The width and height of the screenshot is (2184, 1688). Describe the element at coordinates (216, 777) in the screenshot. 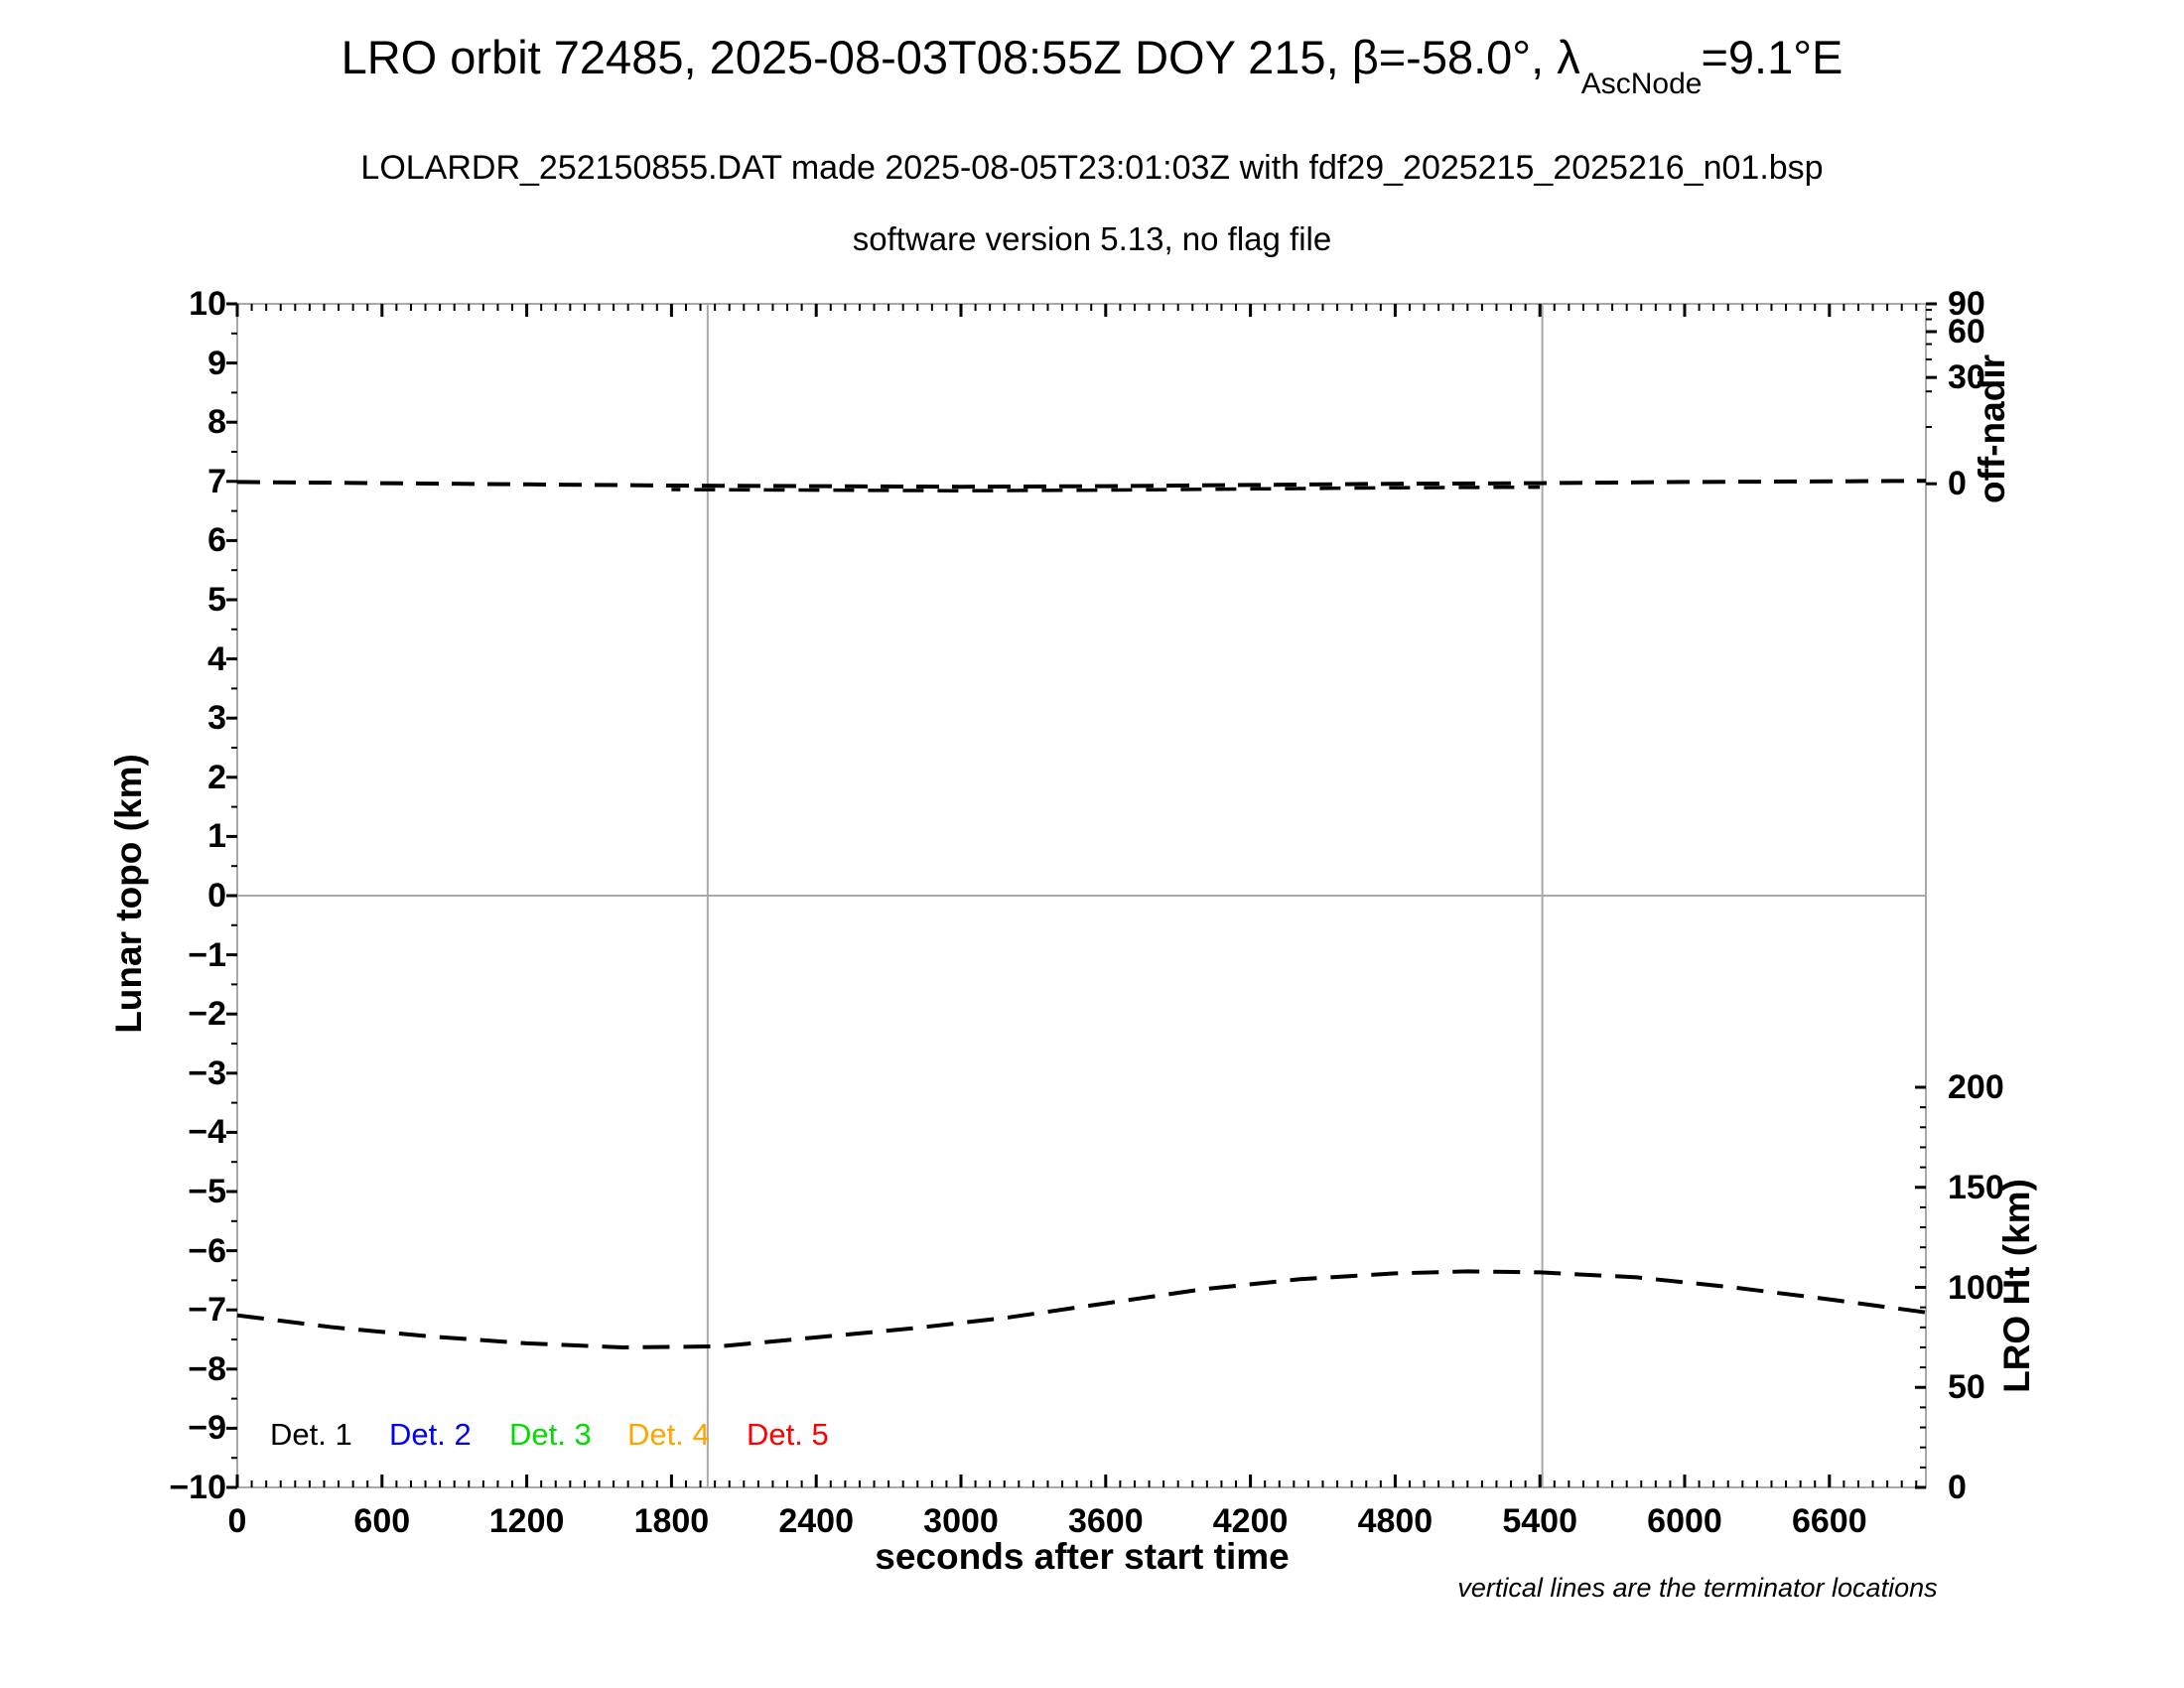

I see `topo-tick-label: 2` at that location.